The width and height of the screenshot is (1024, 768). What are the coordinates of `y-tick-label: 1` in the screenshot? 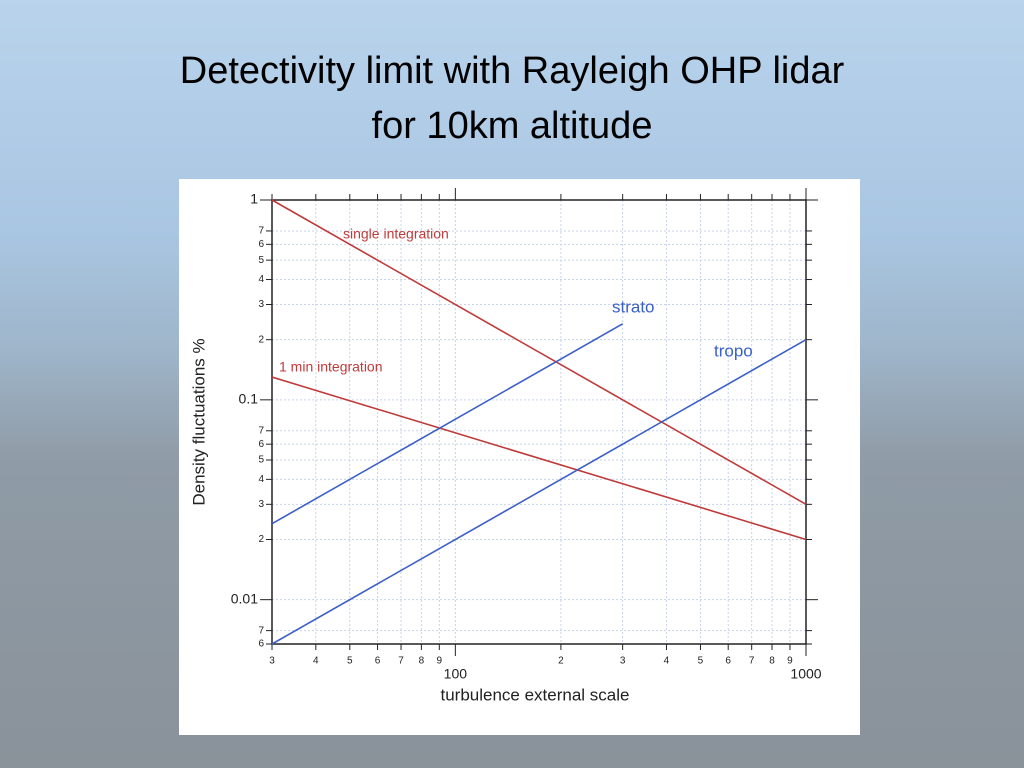 It's located at (254, 199).